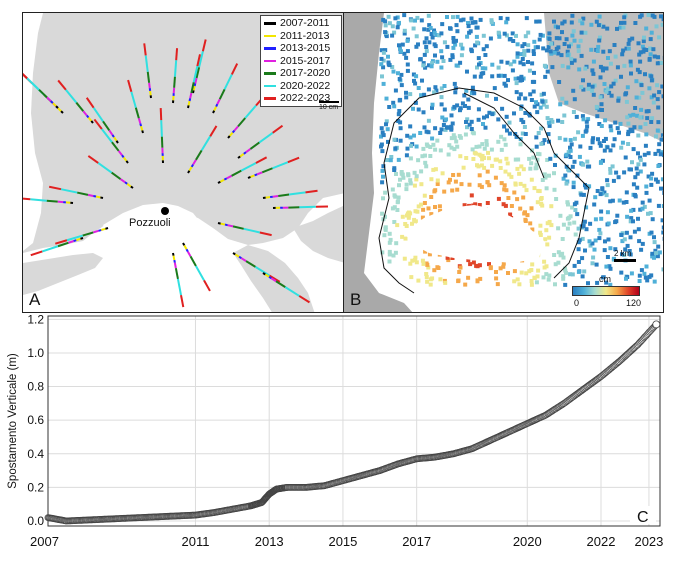 The width and height of the screenshot is (700, 569). What do you see at coordinates (301, 73) in the screenshot?
I see `legend-entry: 2017-2020` at bounding box center [301, 73].